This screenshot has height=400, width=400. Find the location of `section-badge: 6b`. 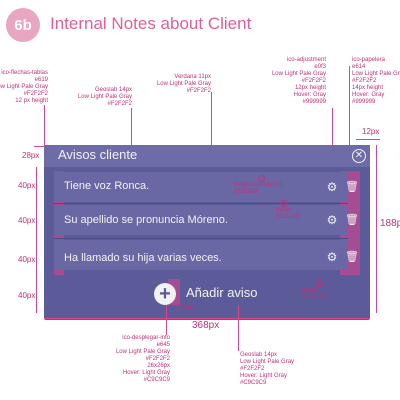

section-badge: 6b is located at coordinates (23, 25).